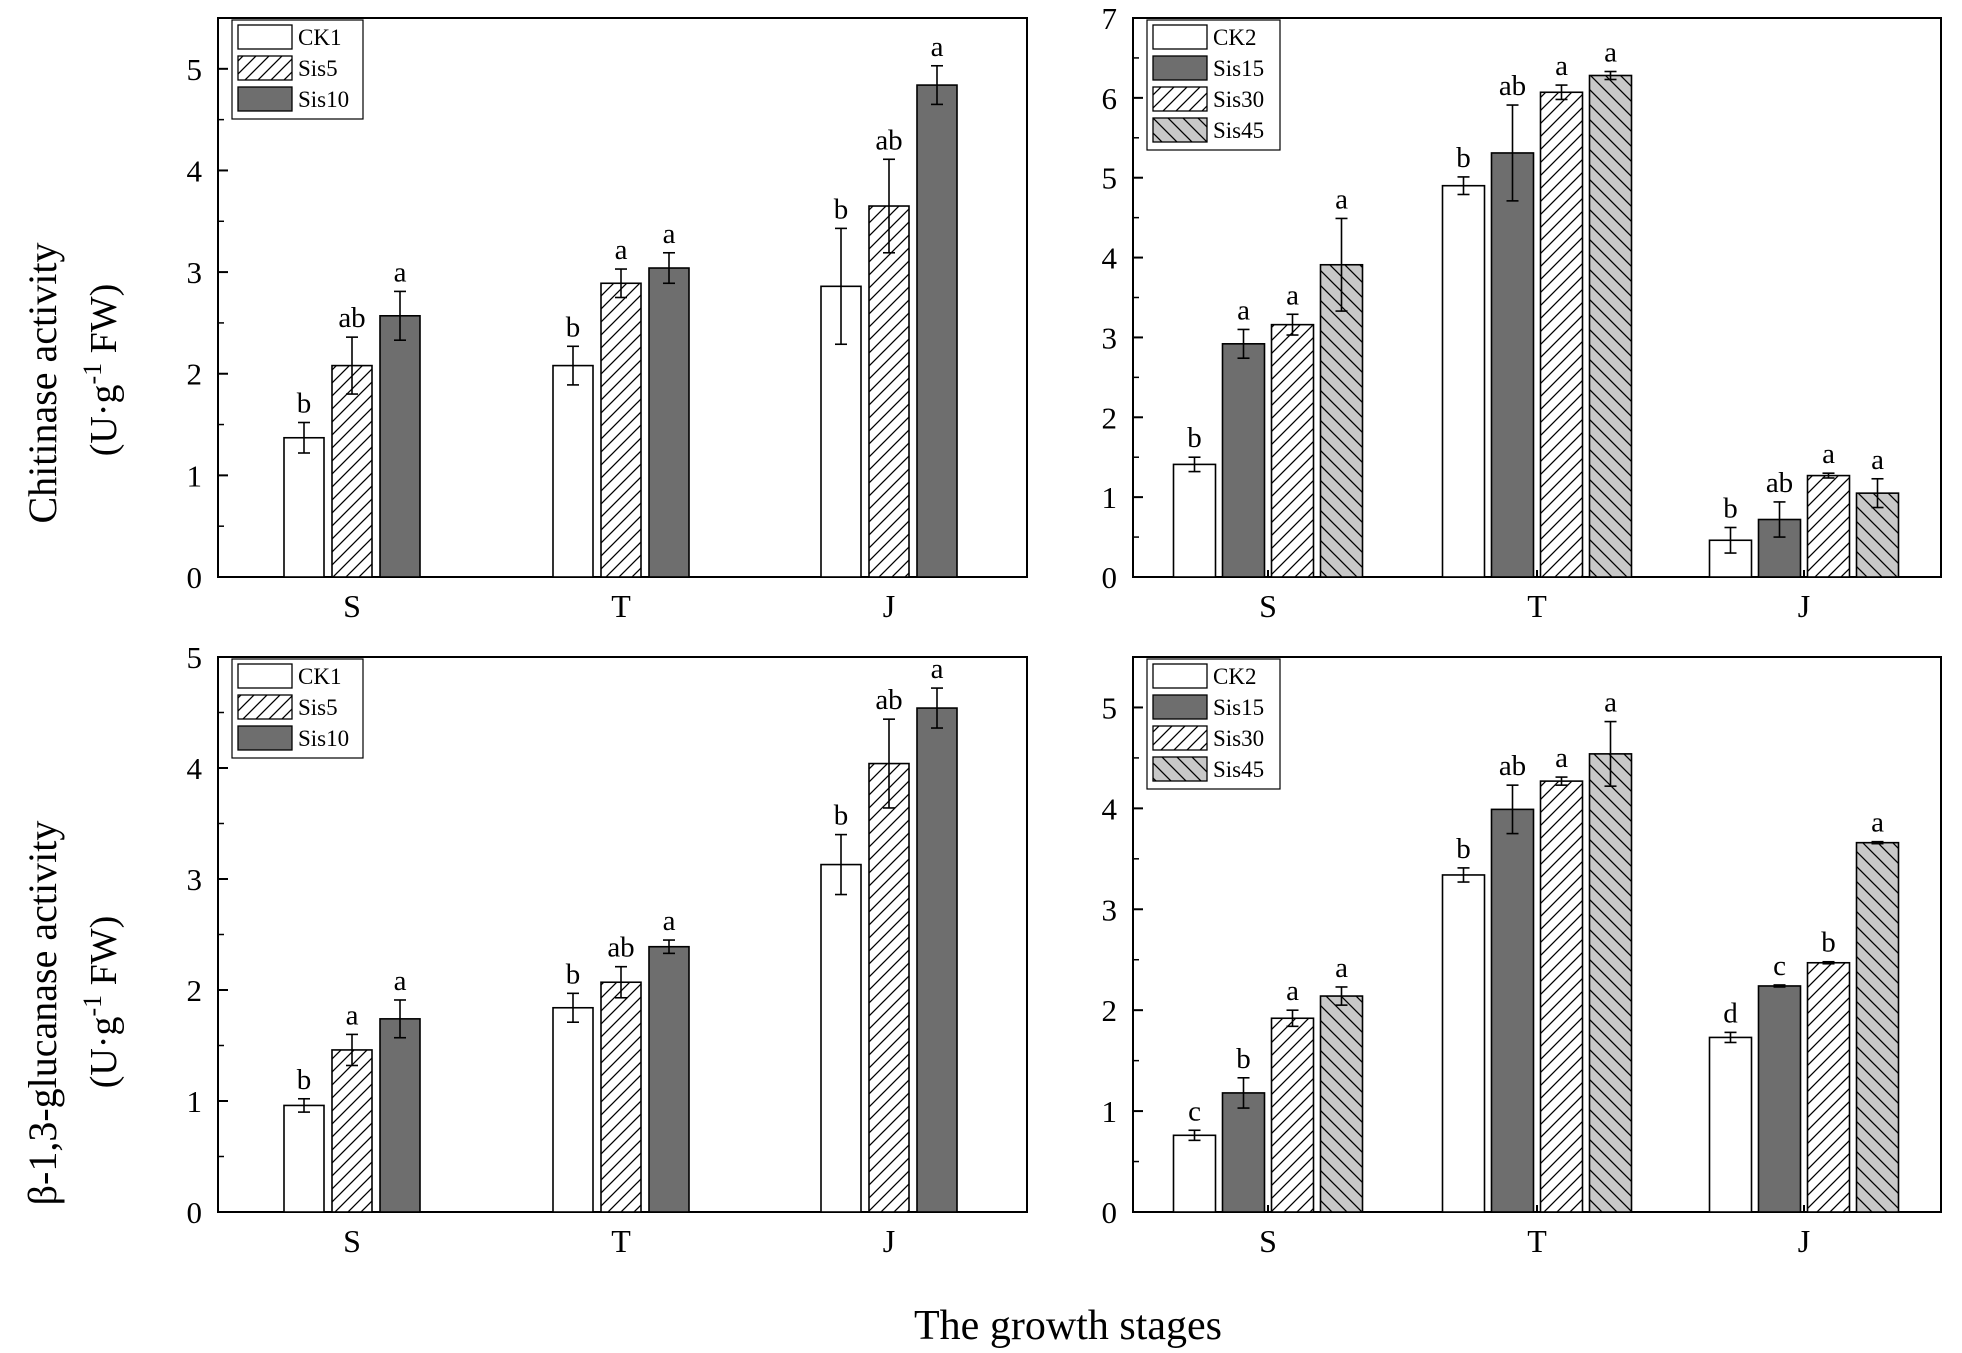  I want to click on ylabel-top-line1: Chitinase activity, so click(42, 382).